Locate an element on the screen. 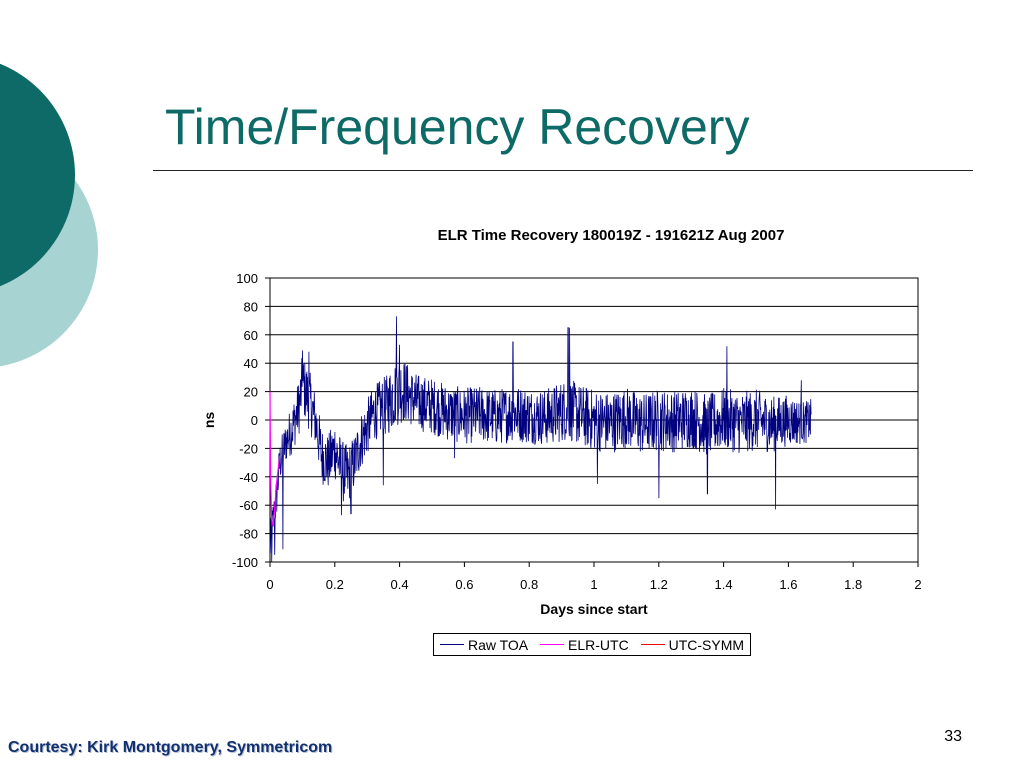 The width and height of the screenshot is (1024, 768). x-tick-label: 1.4 is located at coordinates (724, 584).